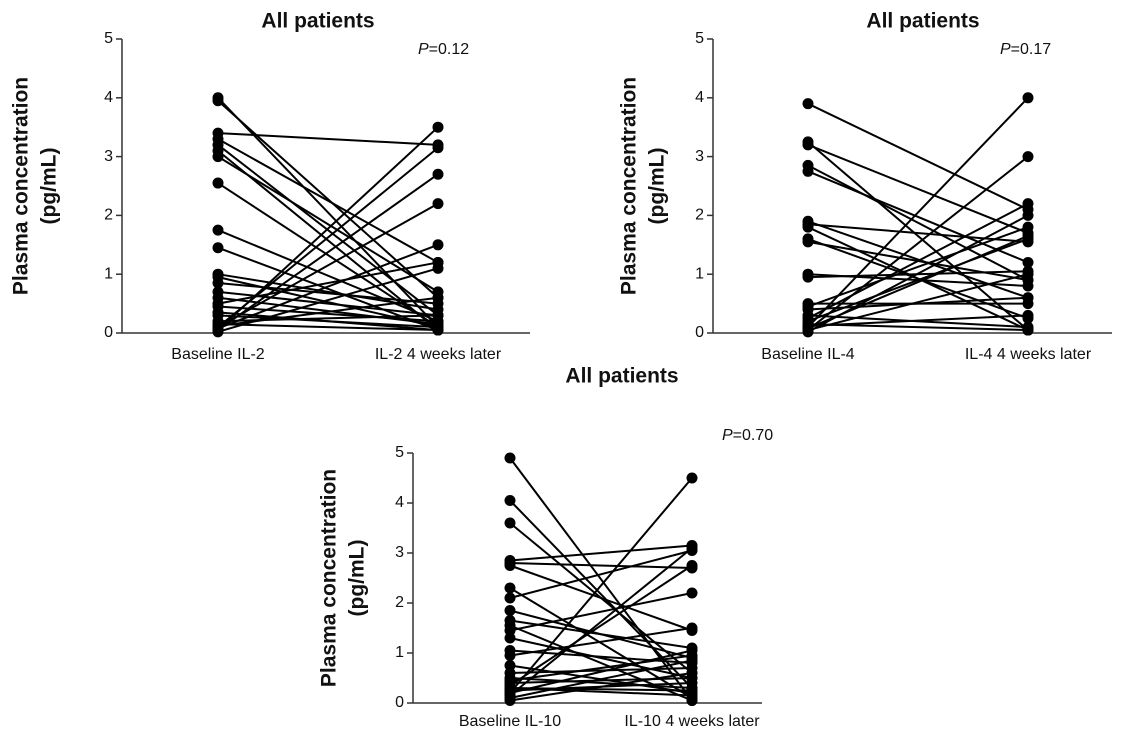  Describe the element at coordinates (699, 156) in the screenshot. I see `y-tick-label: 3` at that location.